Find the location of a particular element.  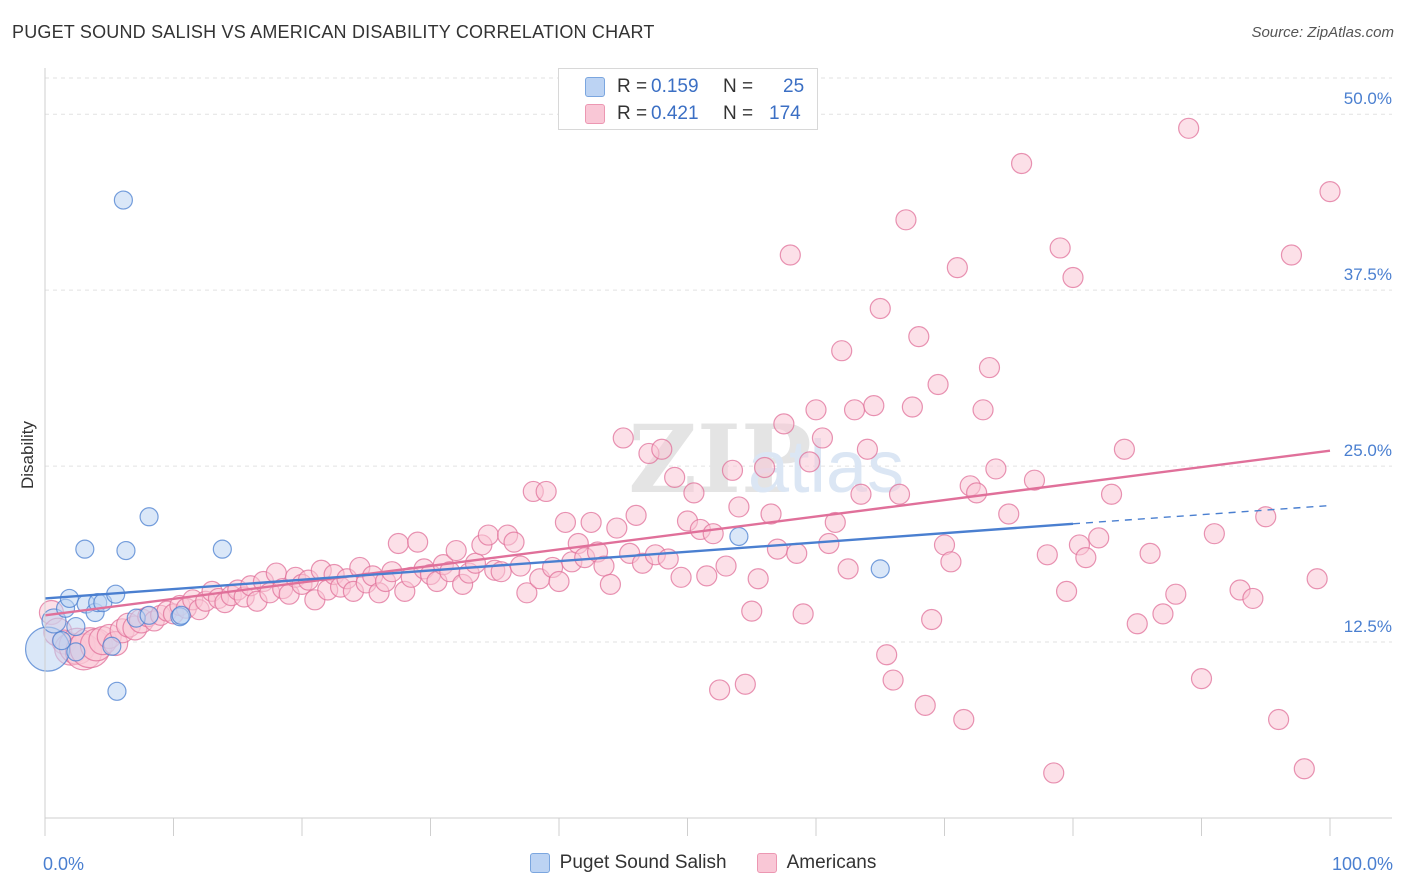

y-axis-label: Disability is located at coordinates (27, 454).